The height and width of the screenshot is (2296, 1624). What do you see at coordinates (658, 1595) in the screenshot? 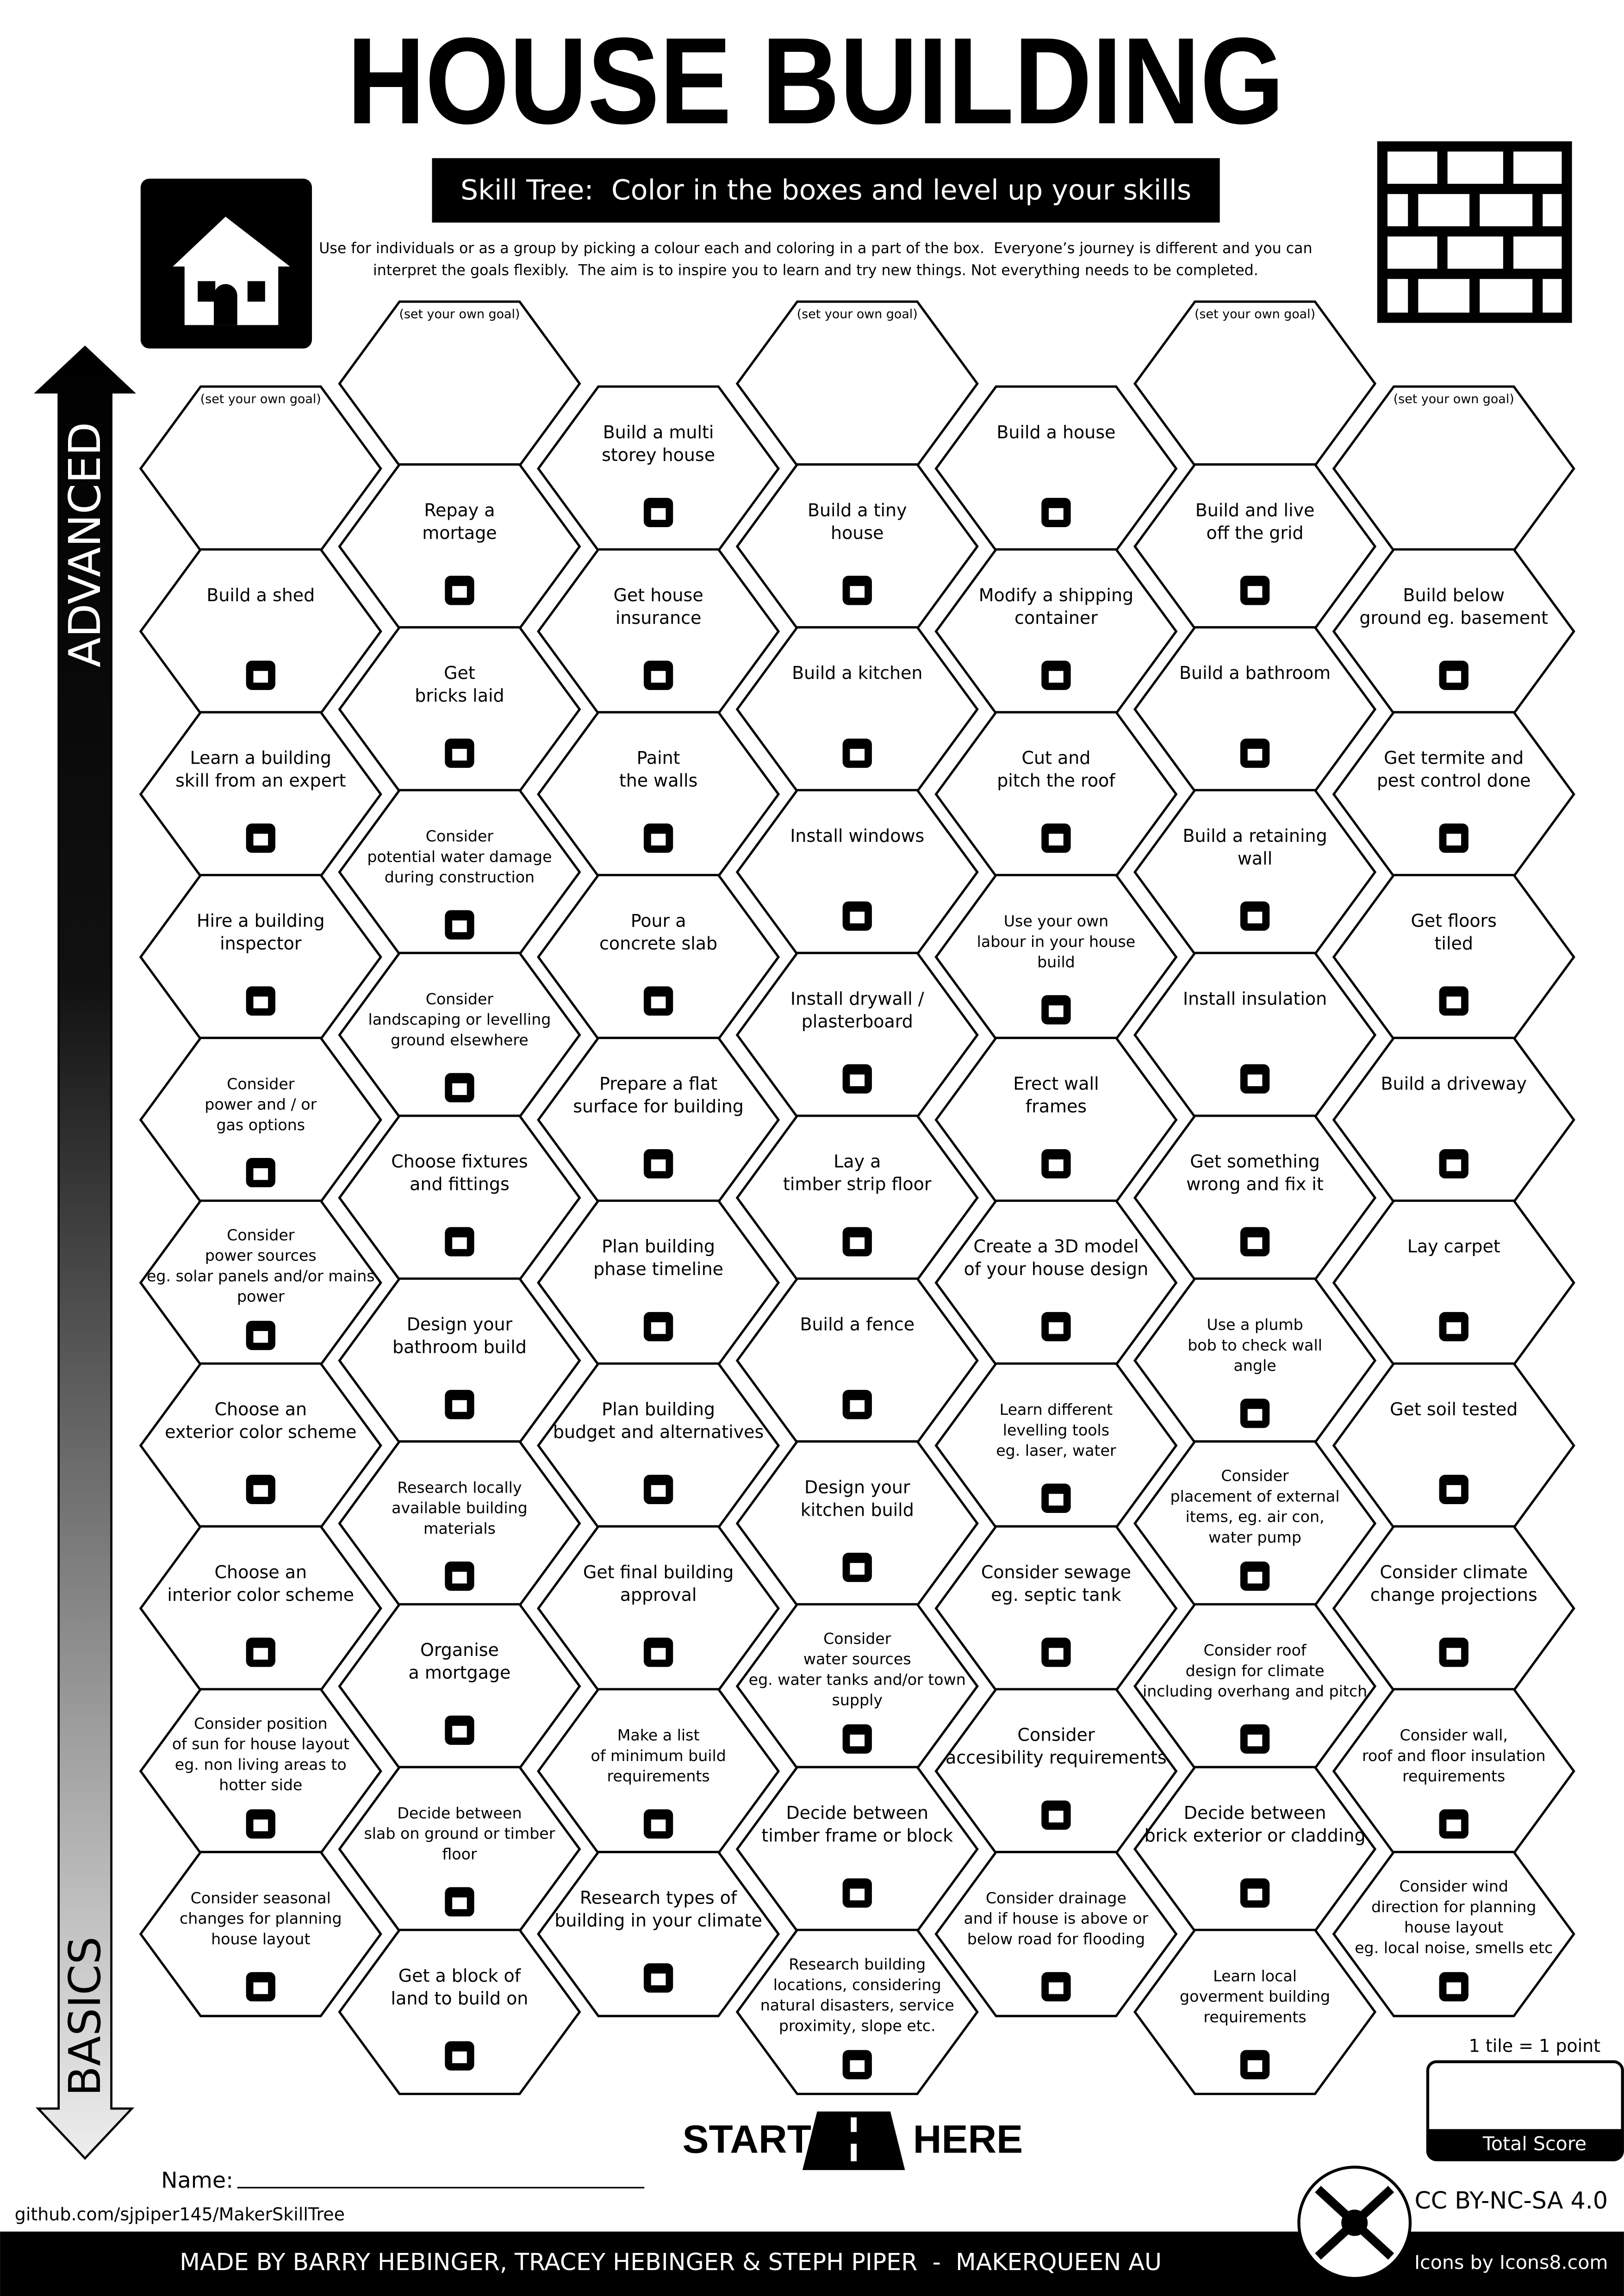
I see `tile-label: approval` at bounding box center [658, 1595].